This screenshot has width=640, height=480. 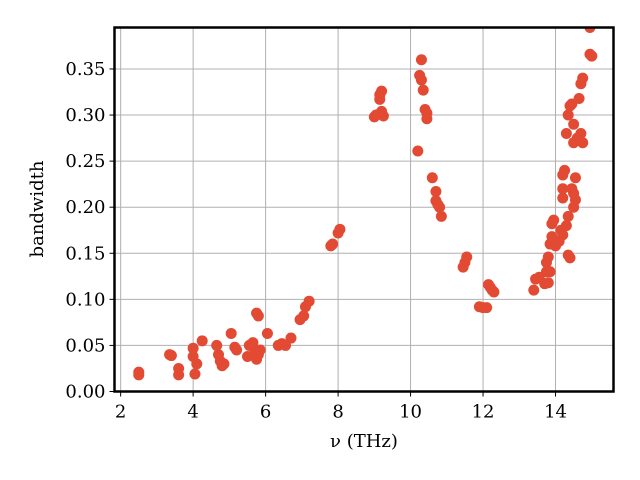 I want to click on x-tick-label: 8, so click(x=337, y=412).